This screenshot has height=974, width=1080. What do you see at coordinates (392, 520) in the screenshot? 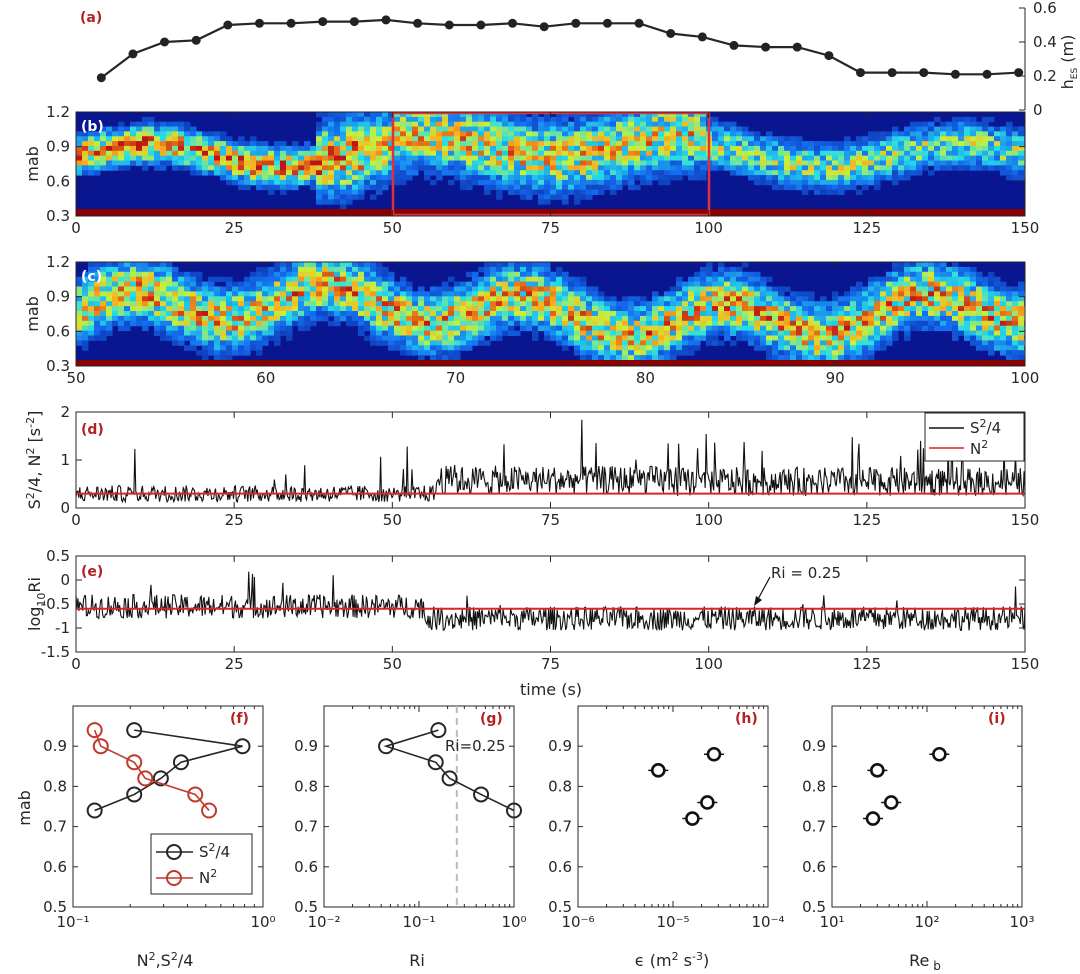
I see `panel-d-xtick-label: 50` at bounding box center [392, 520].